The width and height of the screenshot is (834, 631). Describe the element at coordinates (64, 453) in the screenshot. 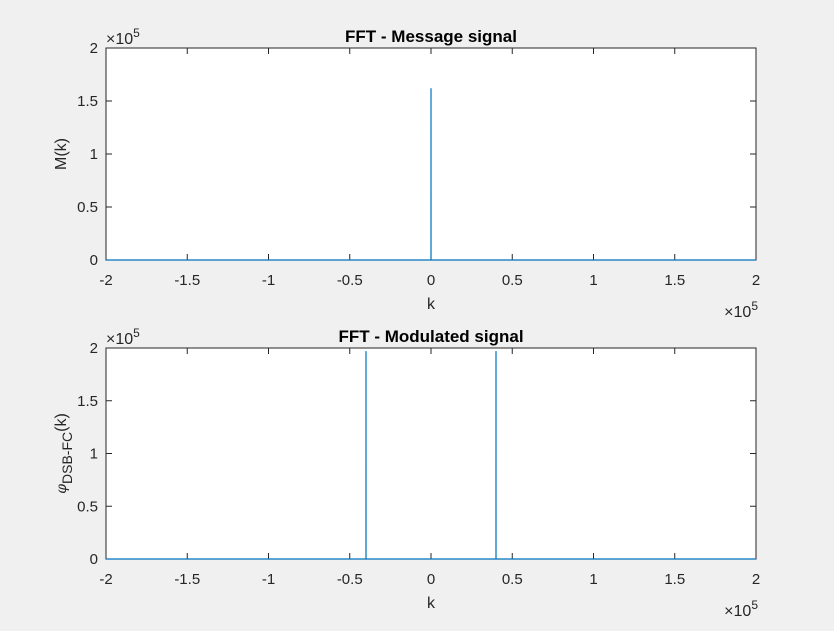

I see `y-axis-label: φDSB-FC(k)` at that location.